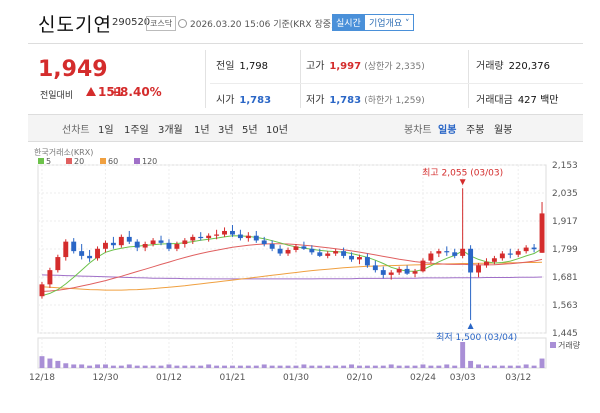  What do you see at coordinates (462, 172) in the screenshot?
I see `high-annotation: 최고 2,055 (03/03)` at bounding box center [462, 172].